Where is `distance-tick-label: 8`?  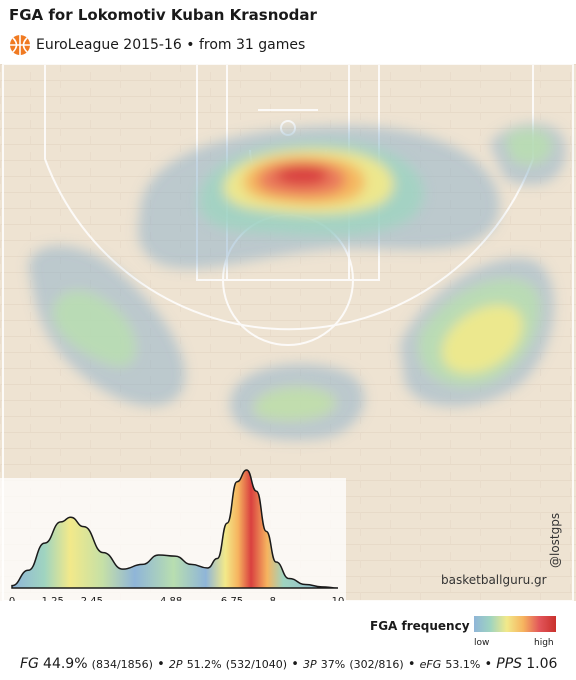 distance-tick-label: 8 is located at coordinates (273, 598).